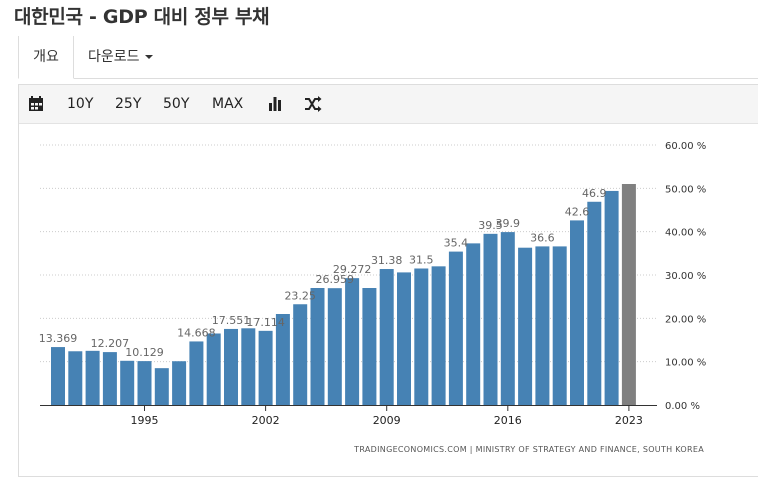 The image size is (758, 477). Describe the element at coordinates (114, 57) in the screenshot. I see `tab-download-label: 다운로드` at that location.